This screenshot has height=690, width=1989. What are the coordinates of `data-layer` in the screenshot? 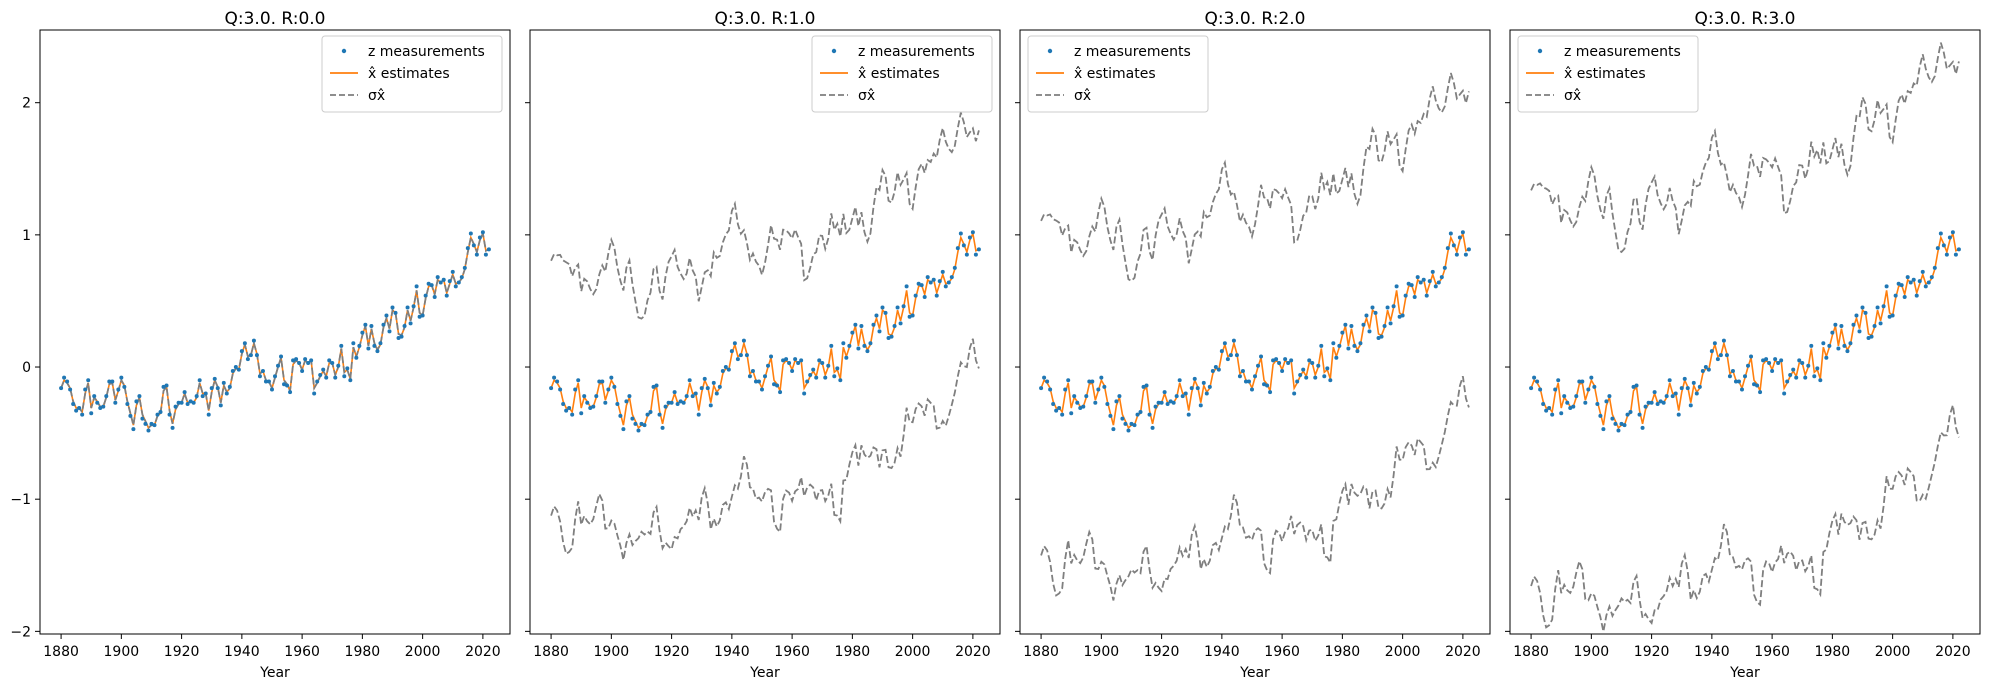 It's located at (275, 331).